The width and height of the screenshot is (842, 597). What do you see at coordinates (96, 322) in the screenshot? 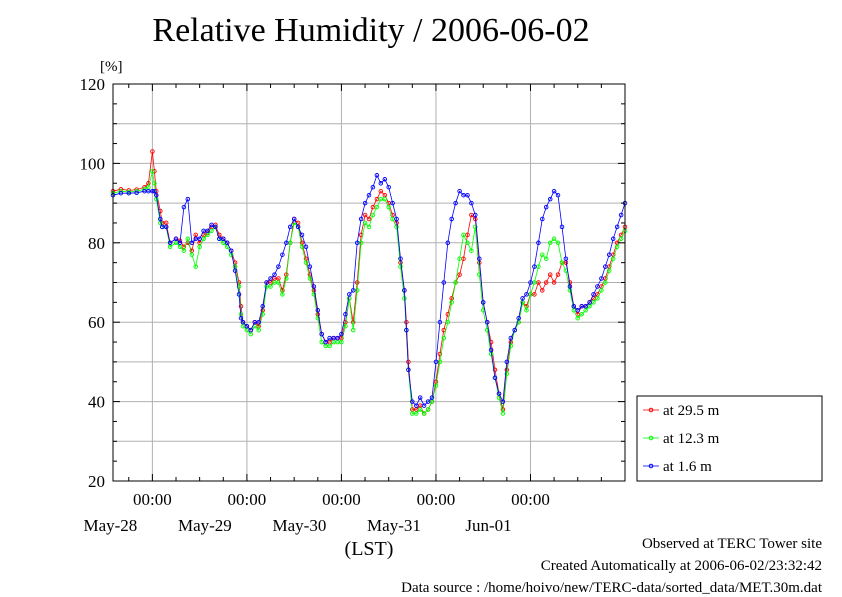
I see `y-tick-label: 60` at bounding box center [96, 322].